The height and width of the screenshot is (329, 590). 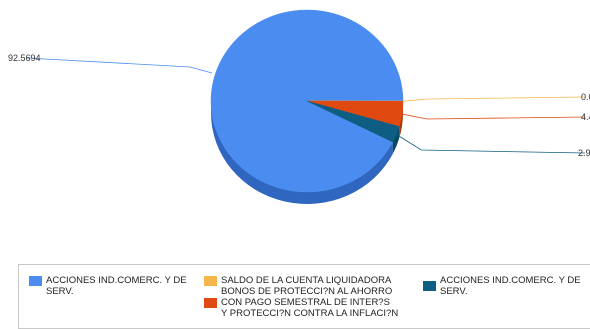 I want to click on legend-item-acciones-2: ACCIONES IND.COMERC. Y DE SERV., so click(x=502, y=286).